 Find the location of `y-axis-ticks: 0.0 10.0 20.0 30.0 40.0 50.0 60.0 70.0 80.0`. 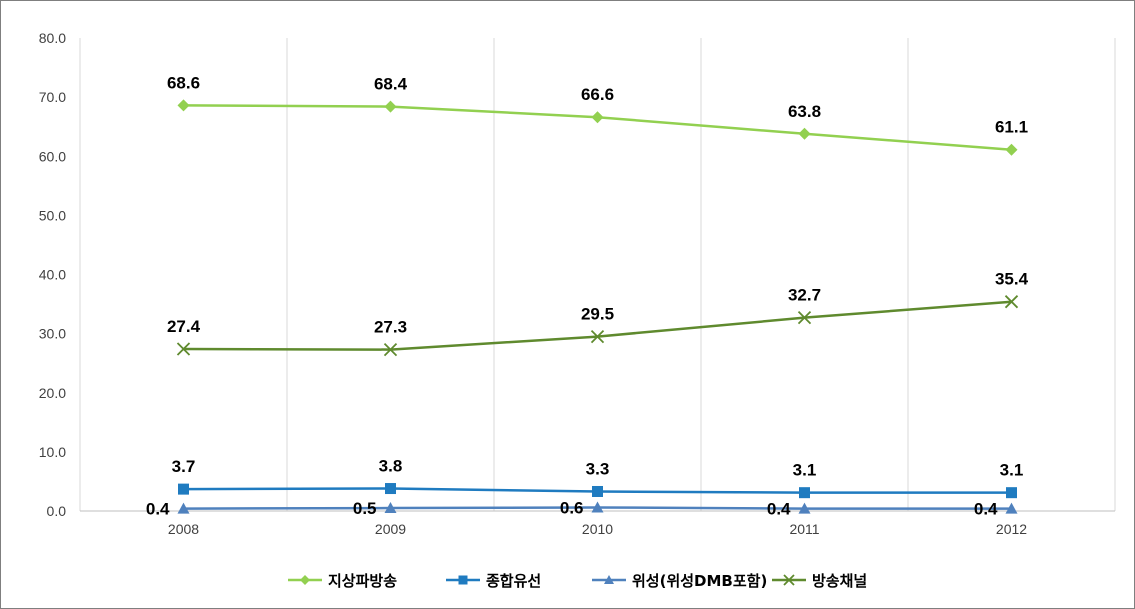

y-axis-ticks: 0.0 10.0 20.0 30.0 40.0 50.0 60.0 70.0 80.0 is located at coordinates (52, 274).